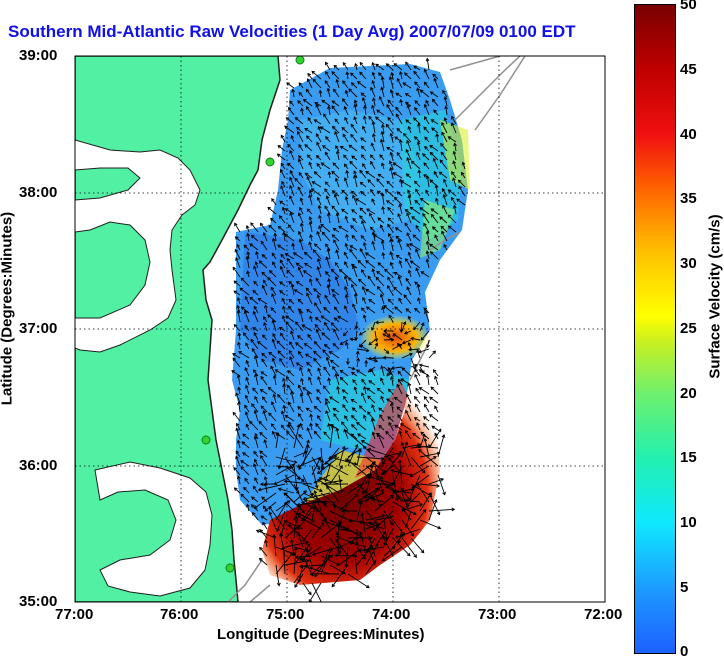 The height and width of the screenshot is (660, 724). Describe the element at coordinates (74, 614) in the screenshot. I see `x-tick-label: 77:00` at that location.